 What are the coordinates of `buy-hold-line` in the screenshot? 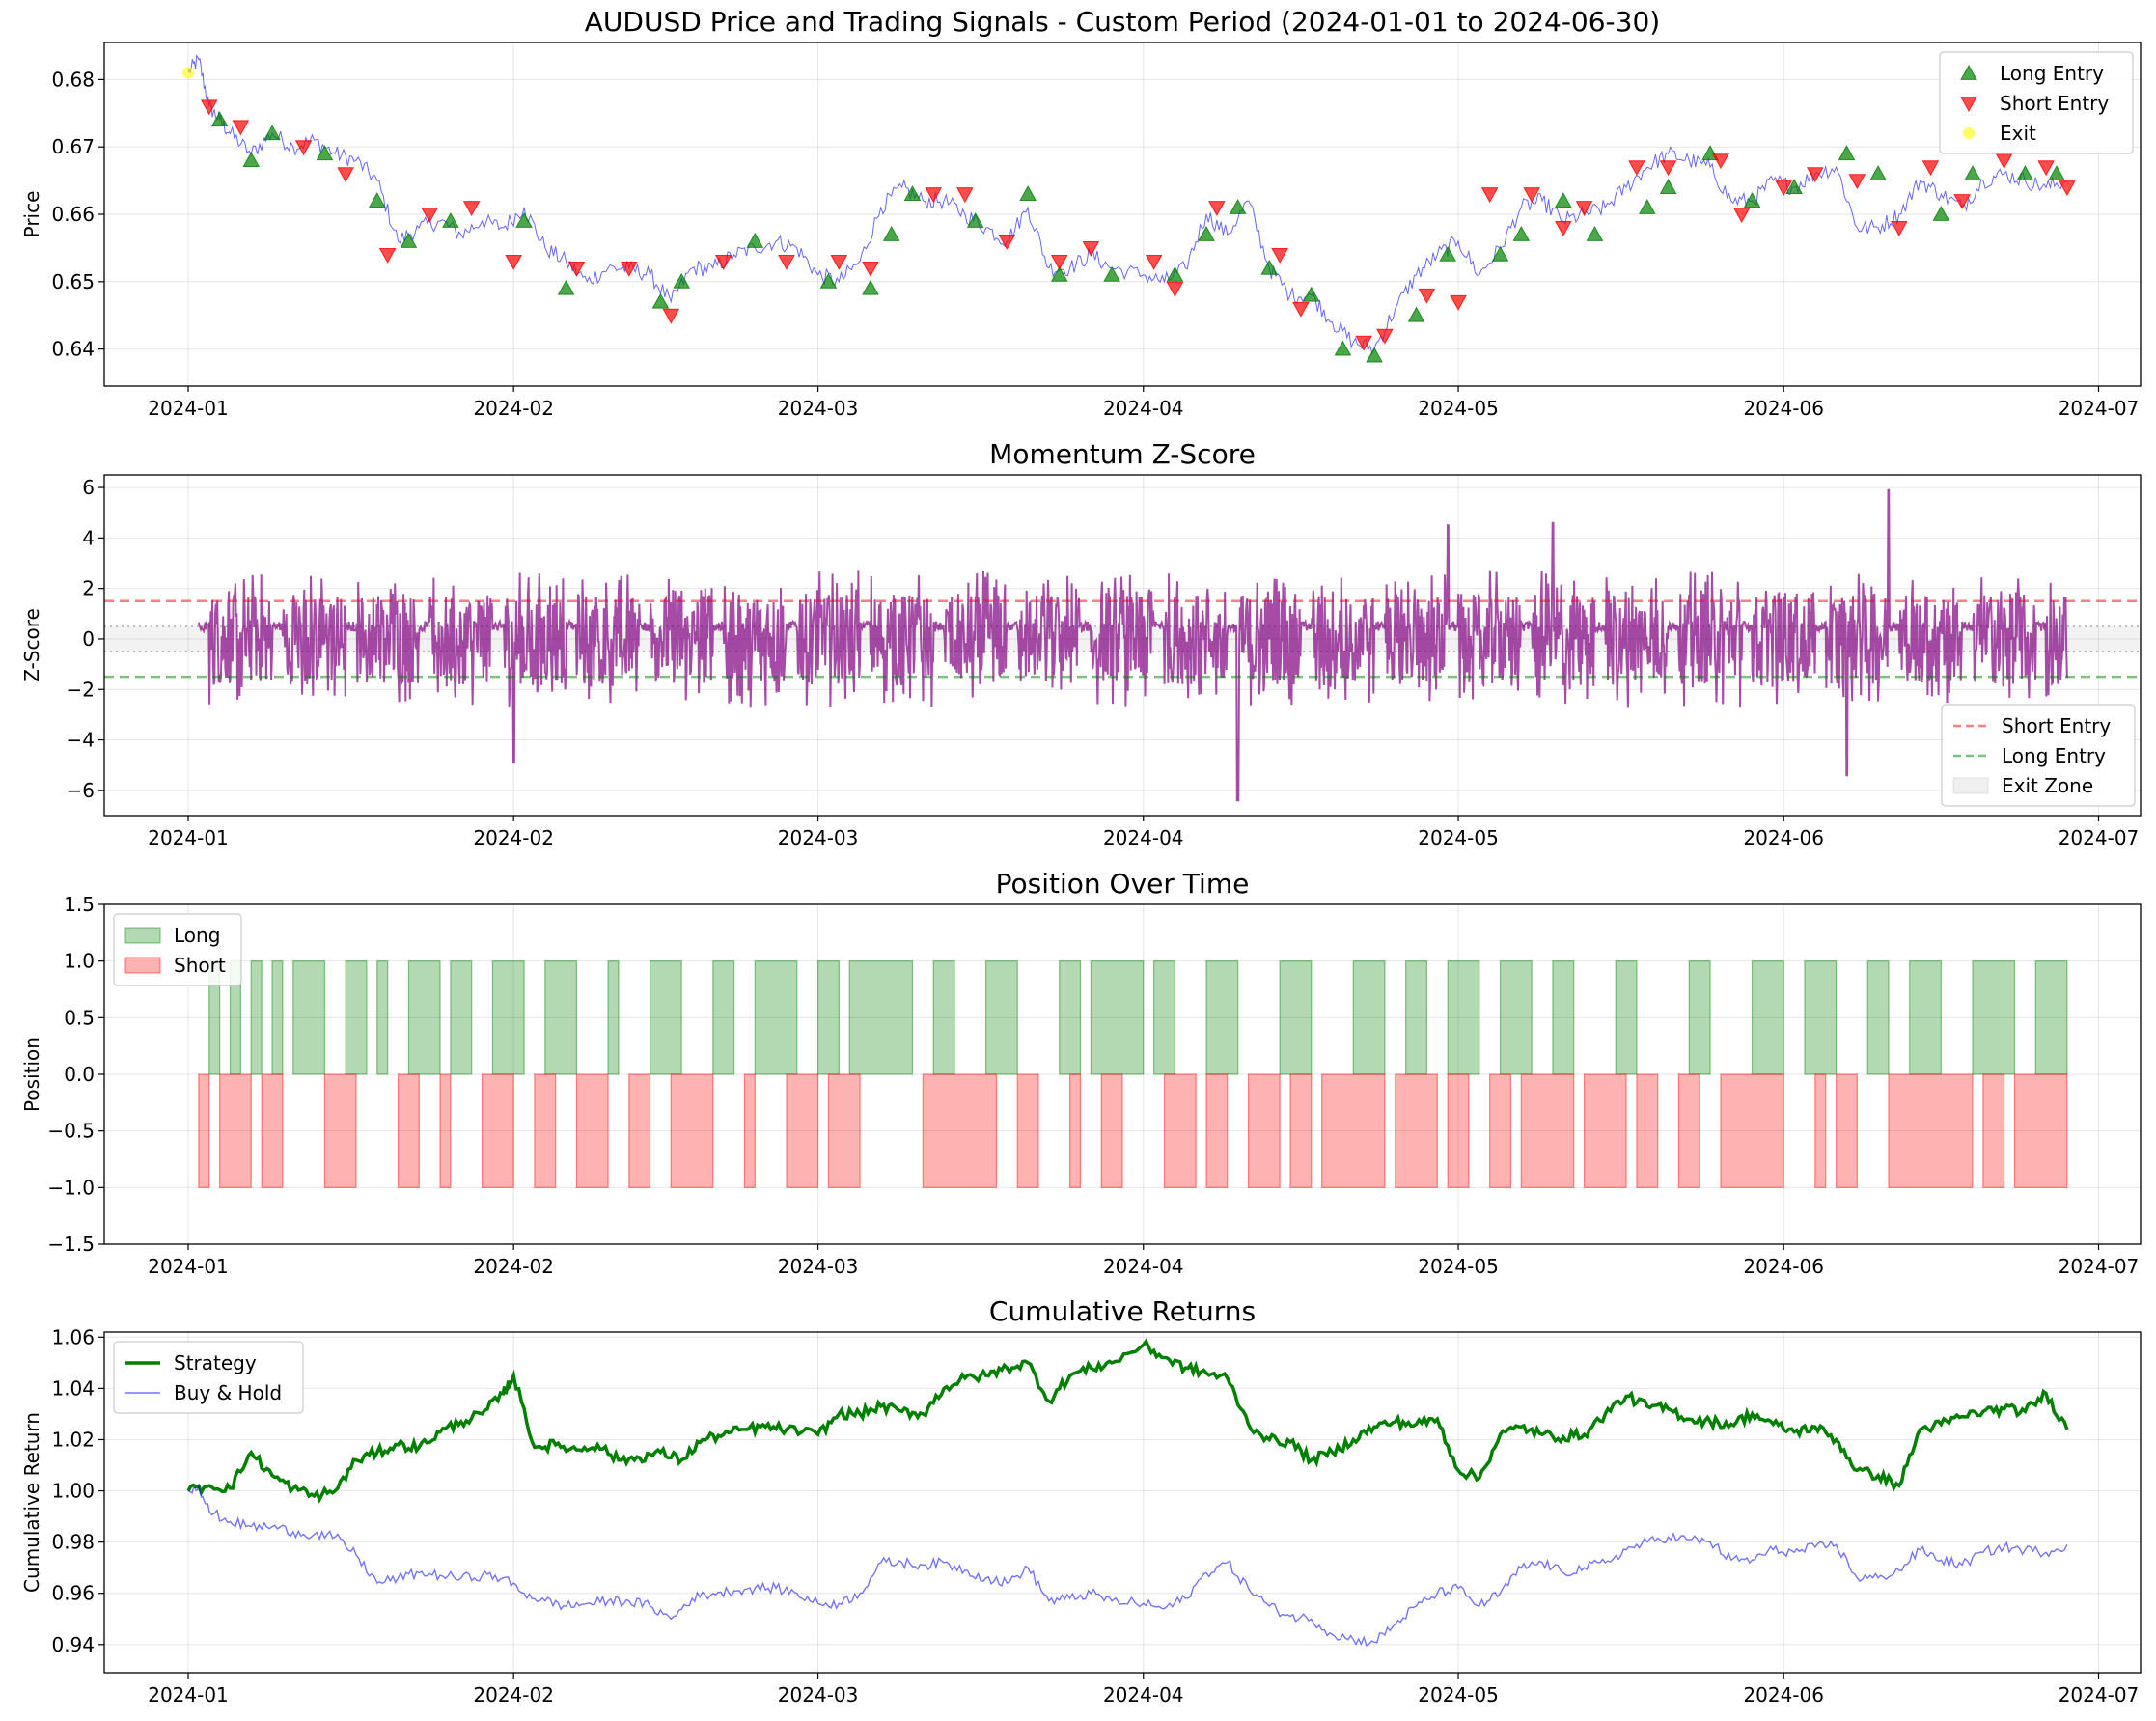 It's located at (1127, 1565).